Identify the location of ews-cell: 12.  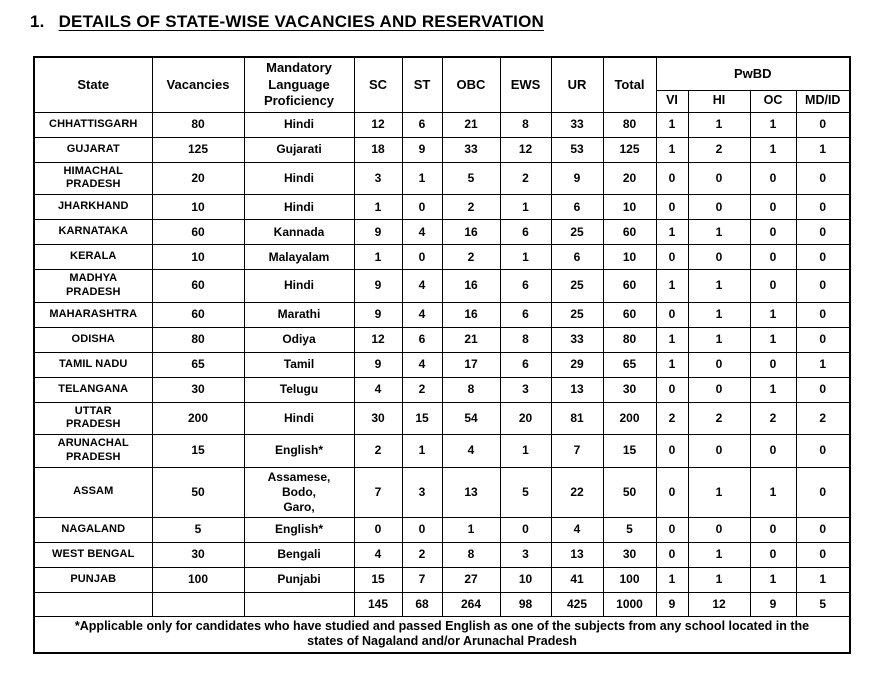
(525, 149).